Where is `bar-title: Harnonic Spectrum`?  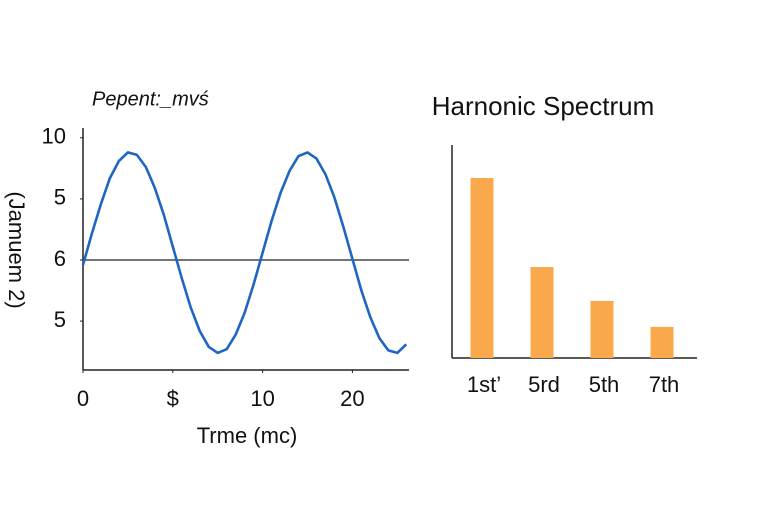
bar-title: Harnonic Spectrum is located at coordinates (543, 106).